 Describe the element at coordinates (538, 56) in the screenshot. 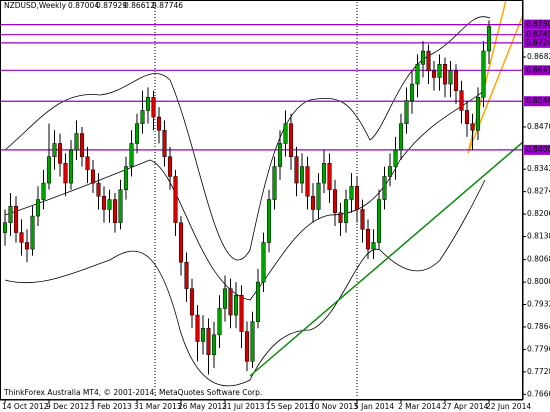

I see `y-tick-label: 0.86820` at that location.